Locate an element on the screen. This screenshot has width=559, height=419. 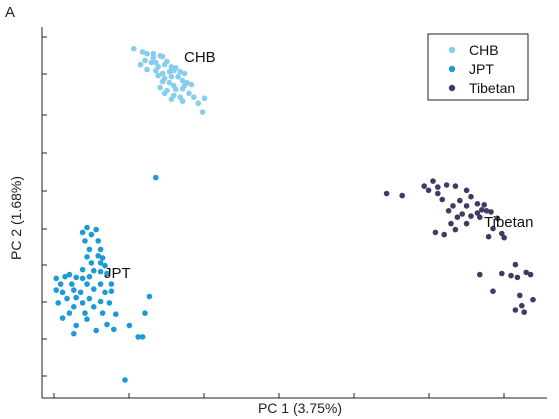
x-axis-title: PC 1 (3.75%) is located at coordinates (300, 408).